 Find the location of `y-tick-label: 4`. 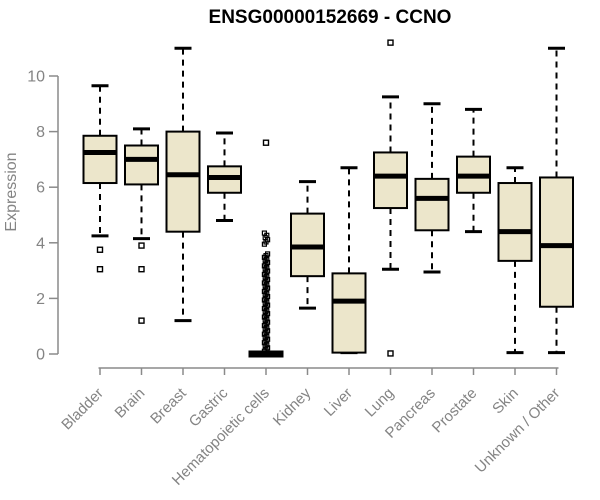

y-tick-label: 4 is located at coordinates (40, 243).